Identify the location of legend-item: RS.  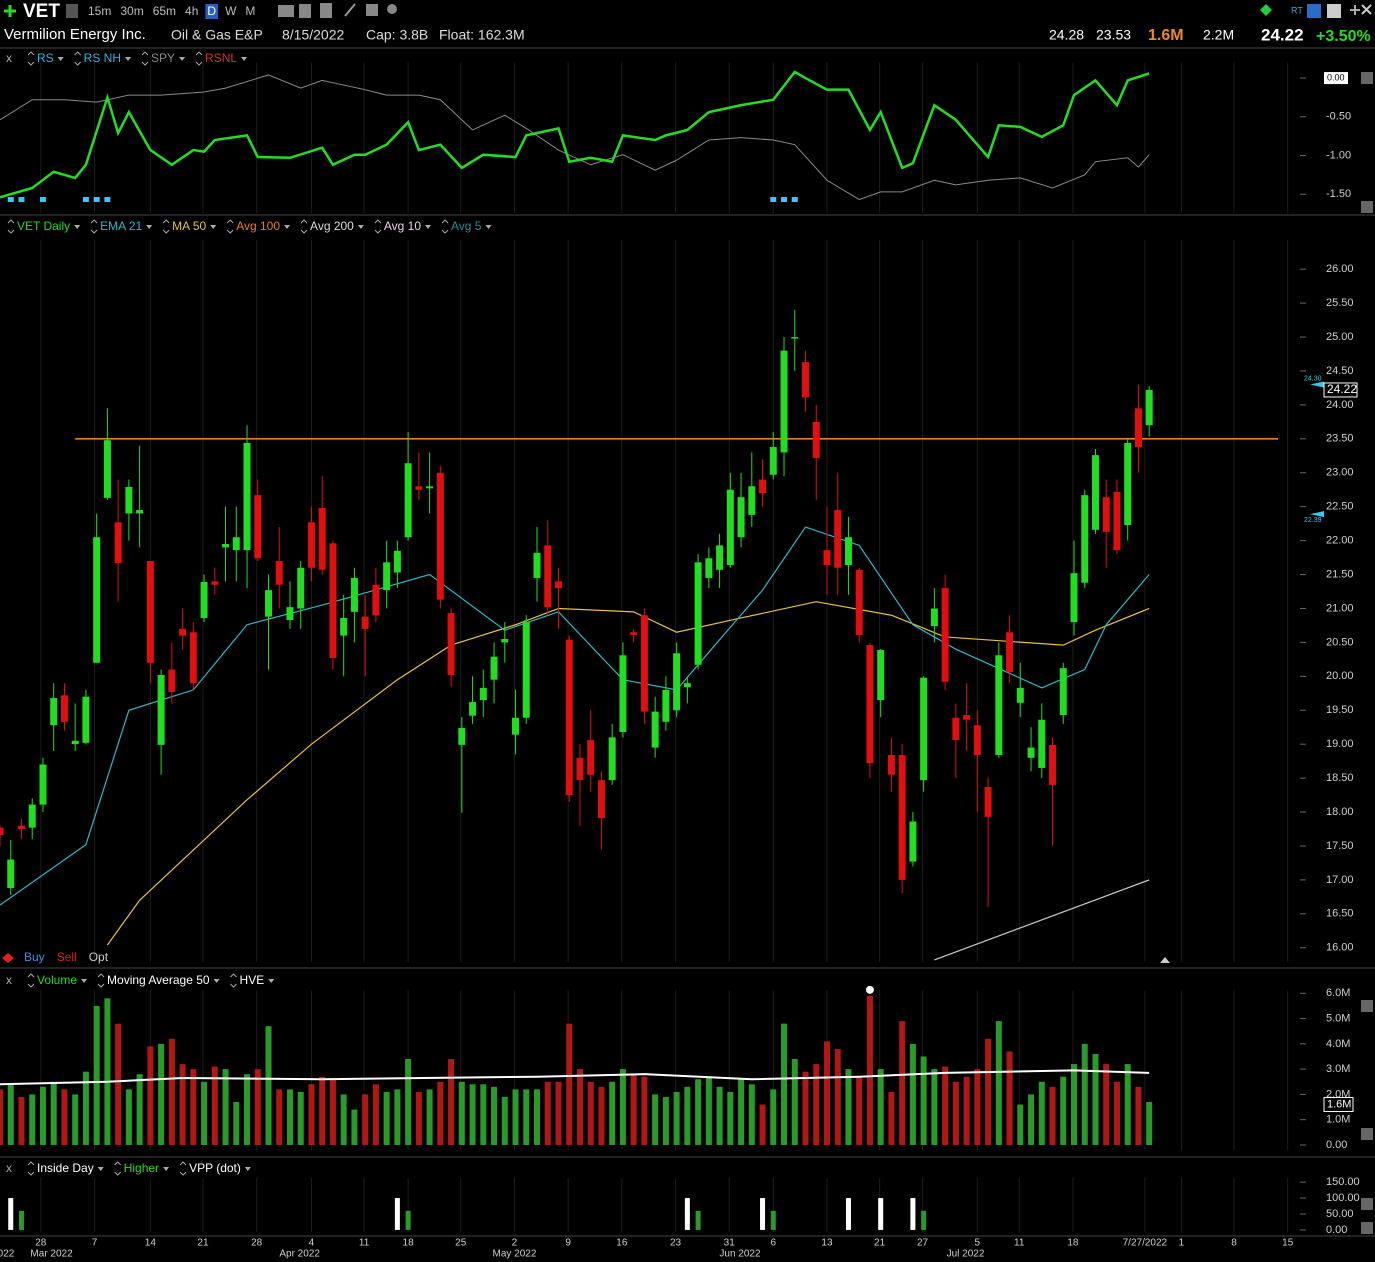
(45, 58).